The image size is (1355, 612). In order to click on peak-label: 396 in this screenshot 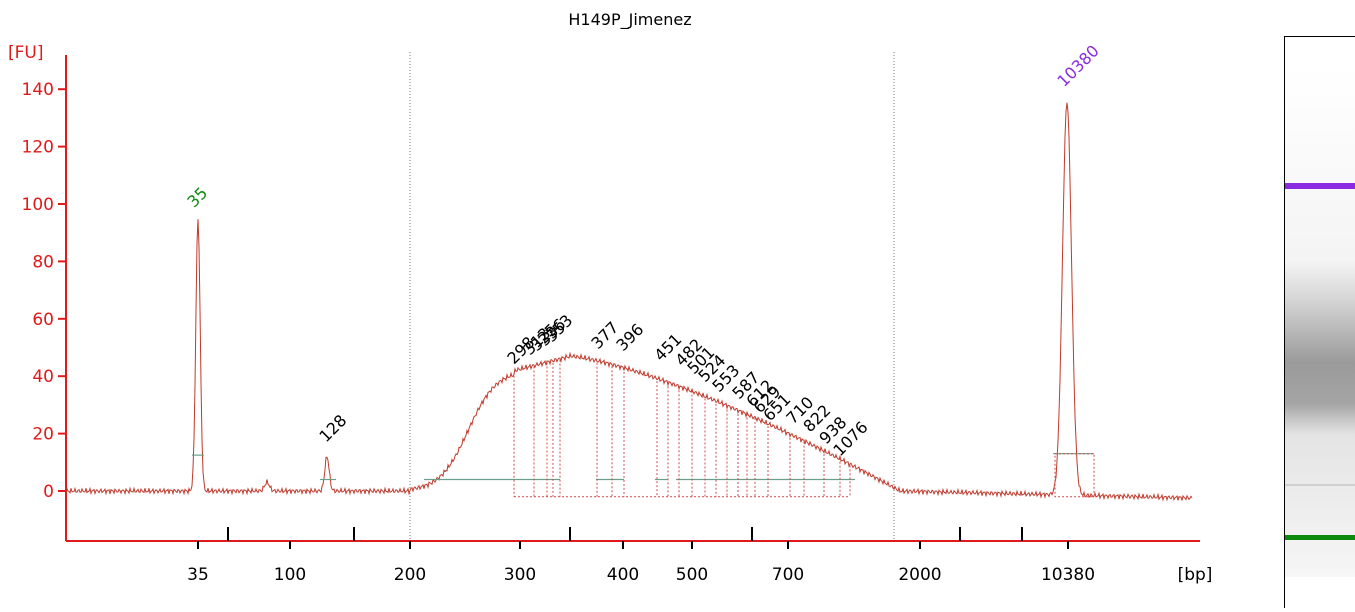, I will do `click(629, 337)`.